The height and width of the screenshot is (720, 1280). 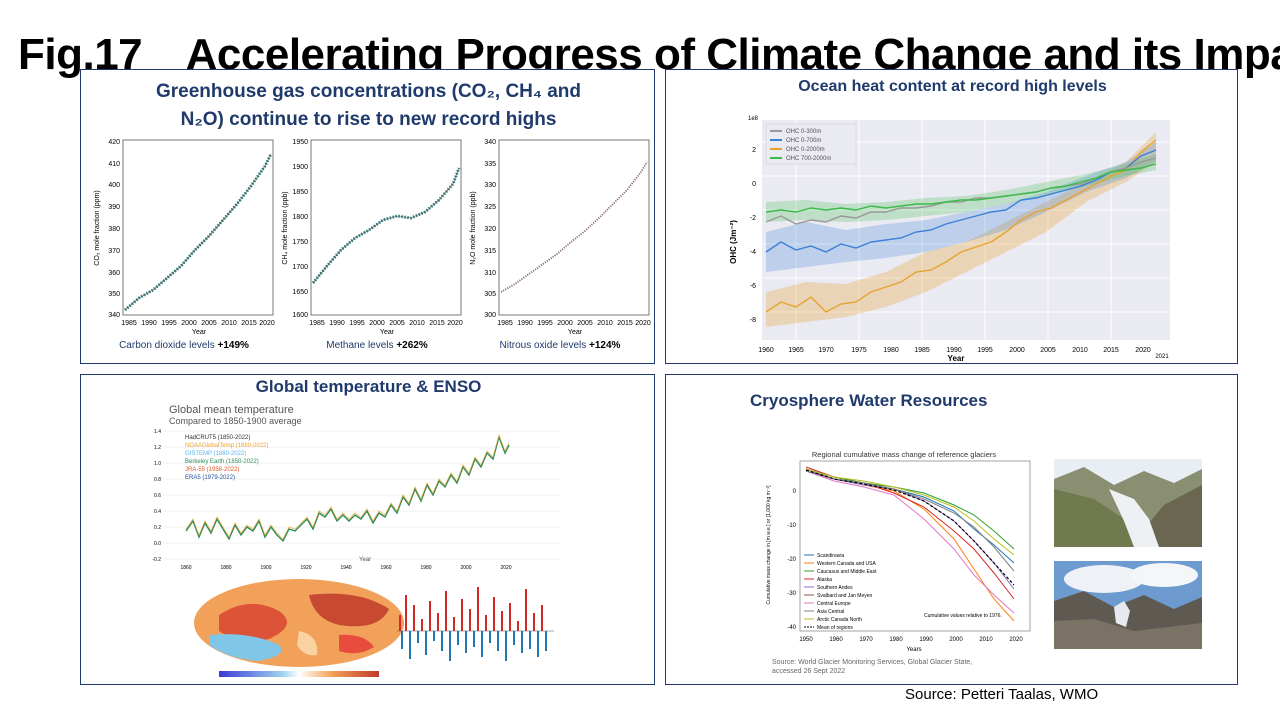 I want to click on source-credit: Source: Petteri Taalas, WMO, so click(x=1002, y=694).